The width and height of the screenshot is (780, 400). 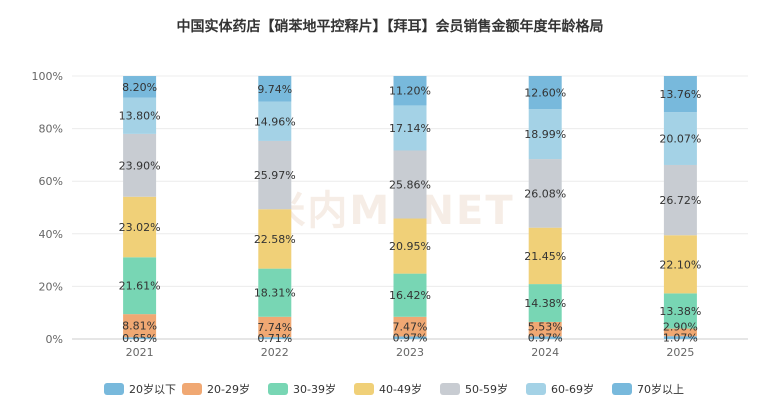 I want to click on data-label: 25.97%, so click(x=275, y=175).